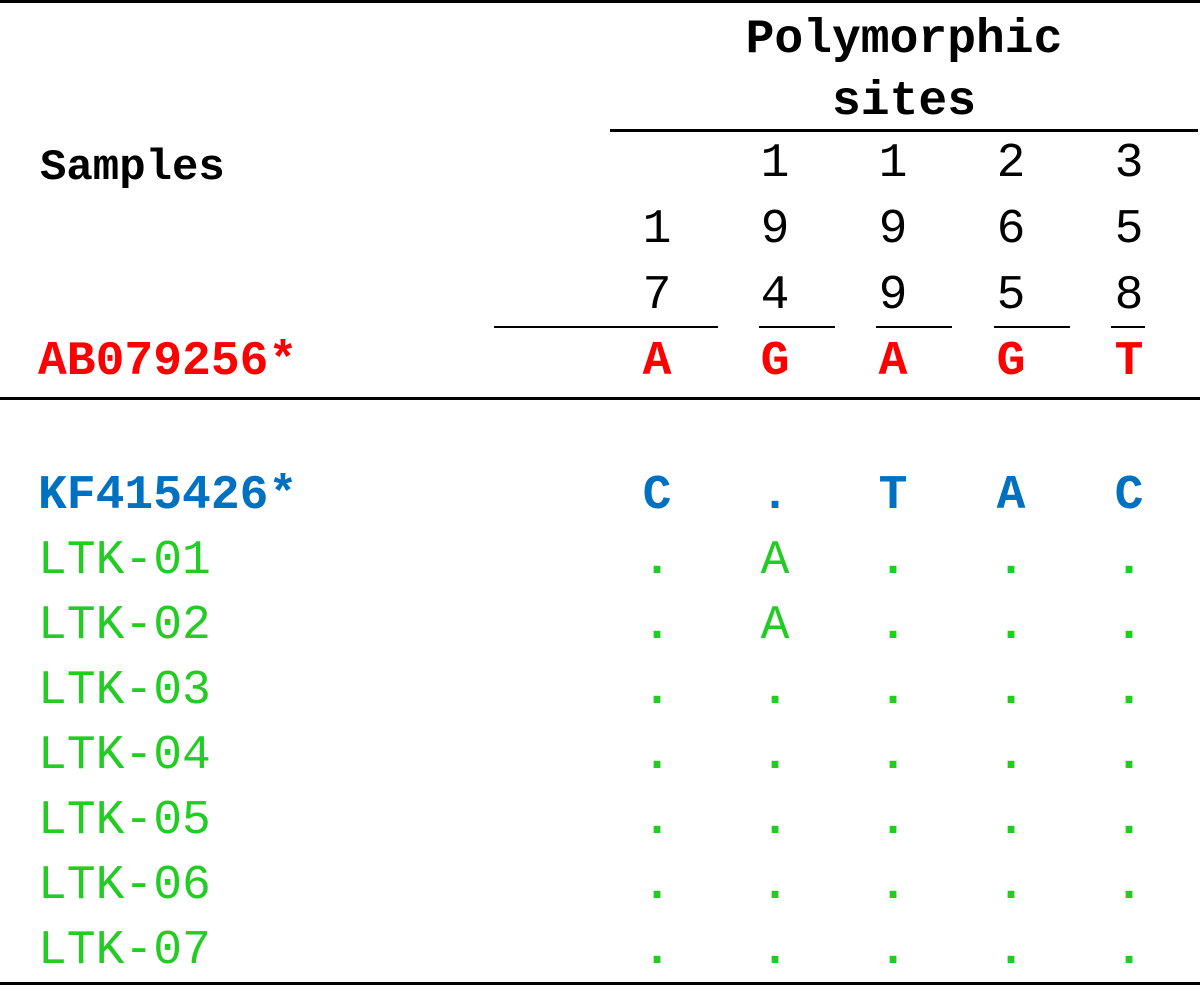  Describe the element at coordinates (600, 983) in the screenshot. I see `table-bottom-border` at that location.